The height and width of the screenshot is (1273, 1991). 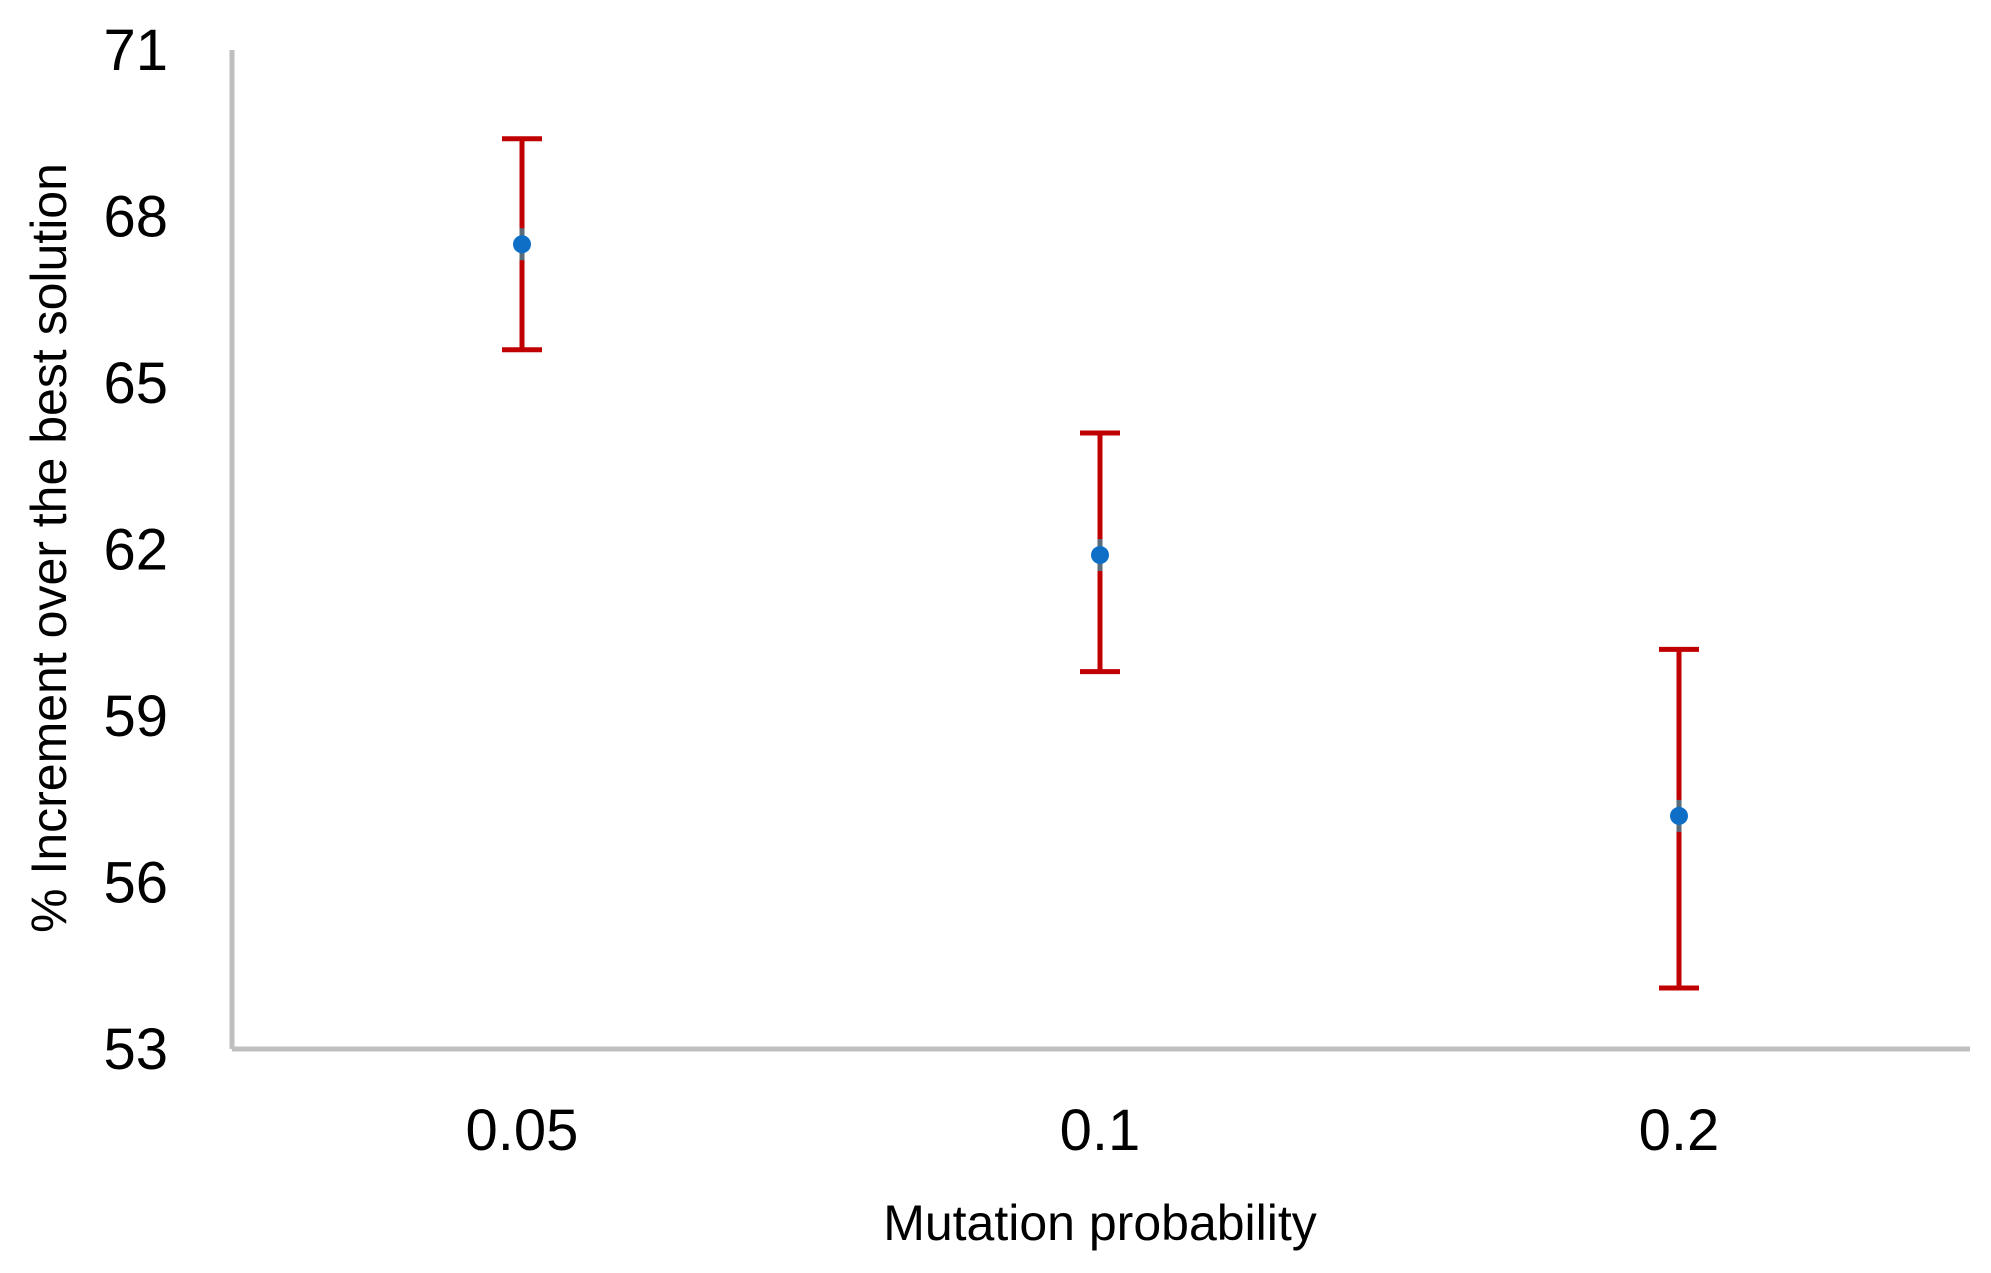 I want to click on x-axis-title: Mutation probability, so click(x=1100, y=1223).